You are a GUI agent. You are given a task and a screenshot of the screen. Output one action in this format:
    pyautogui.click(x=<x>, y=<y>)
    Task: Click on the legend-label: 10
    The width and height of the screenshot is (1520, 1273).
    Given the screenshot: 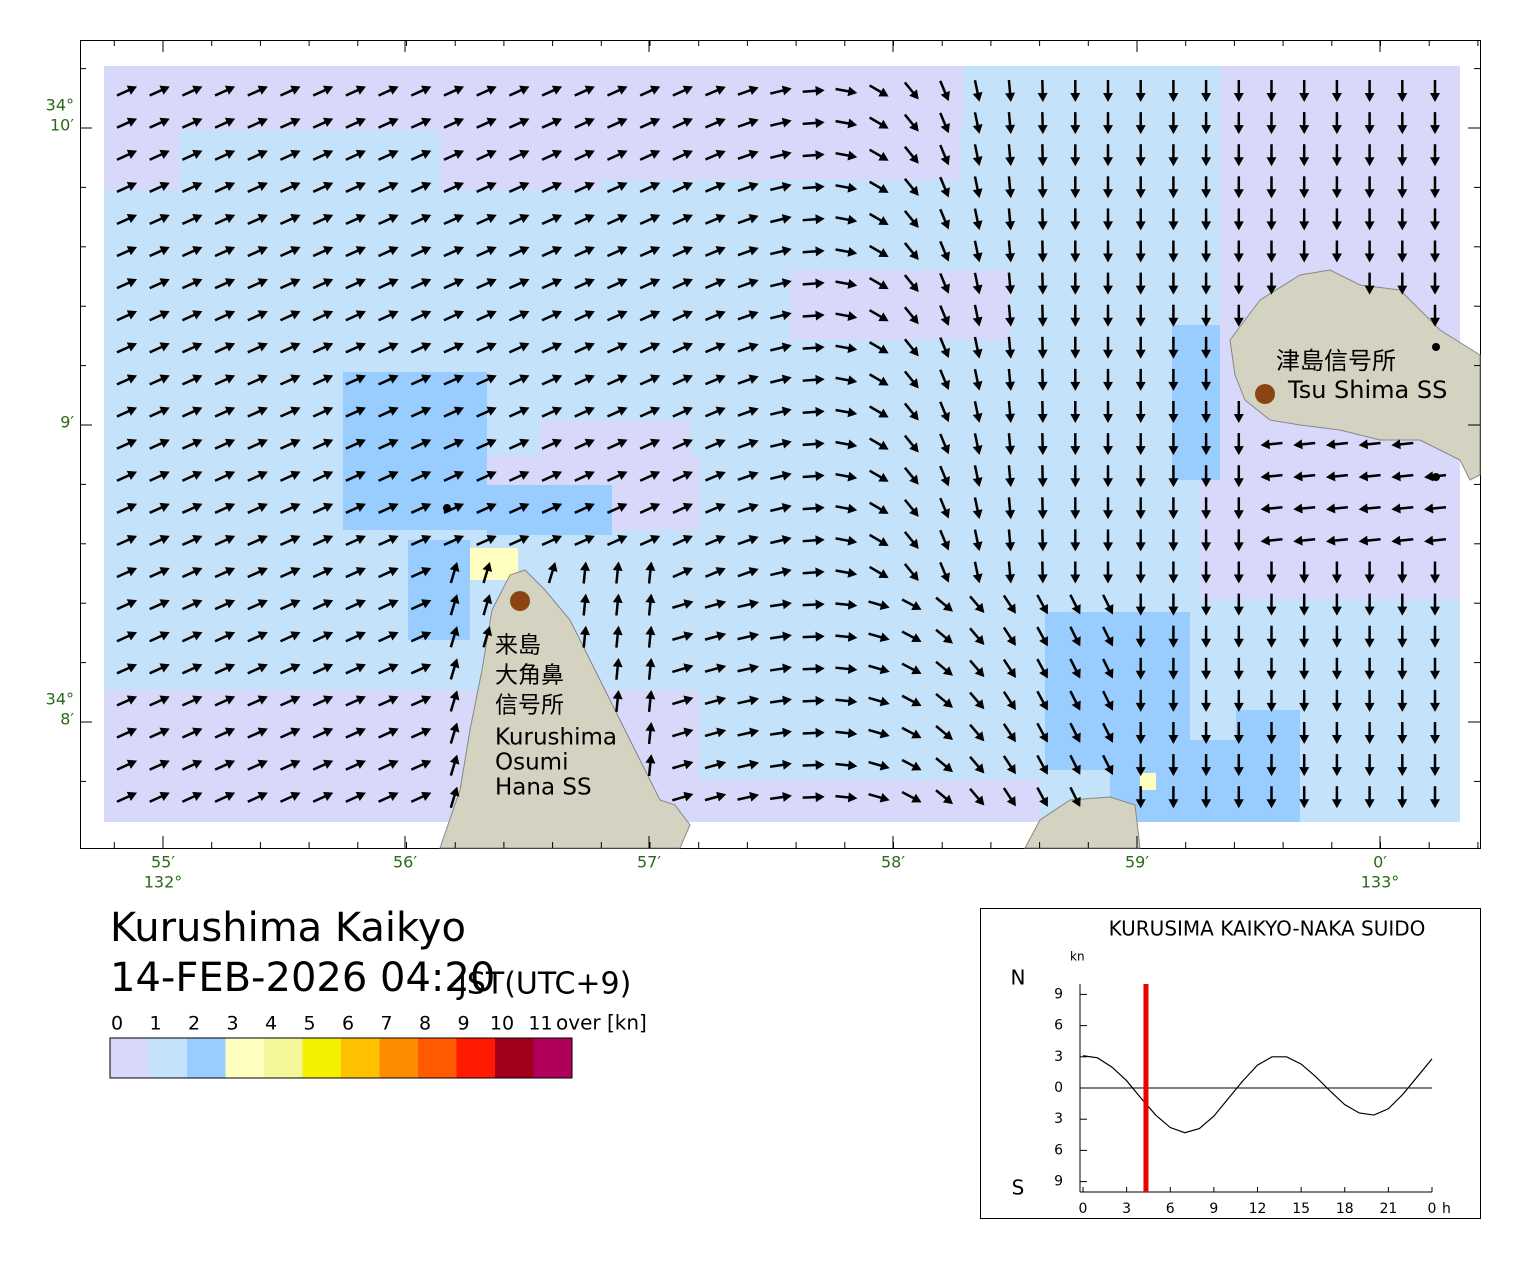 What is the action you would take?
    pyautogui.click(x=502, y=1024)
    